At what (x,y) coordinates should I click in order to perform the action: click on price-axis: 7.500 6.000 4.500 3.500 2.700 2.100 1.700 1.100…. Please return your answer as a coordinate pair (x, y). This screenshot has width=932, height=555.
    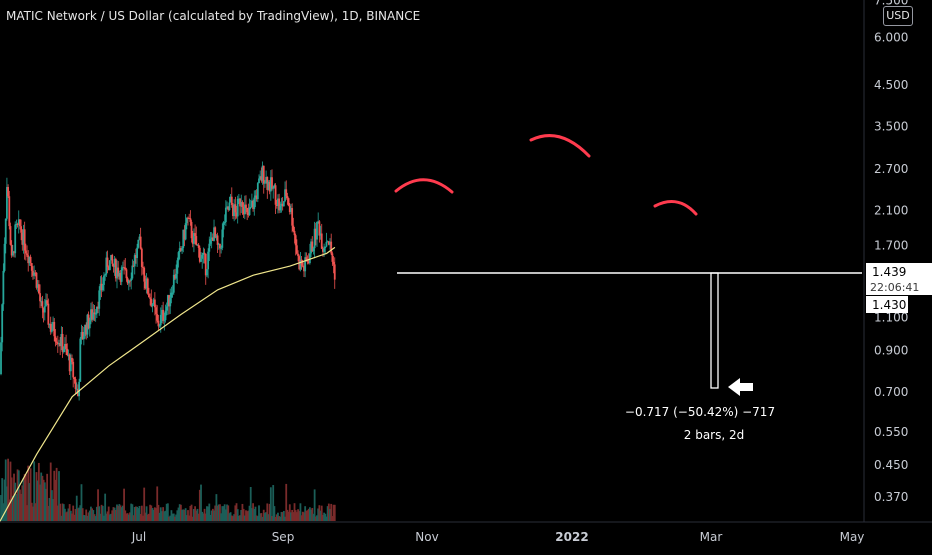
    Looking at the image, I should click on (891, 252).